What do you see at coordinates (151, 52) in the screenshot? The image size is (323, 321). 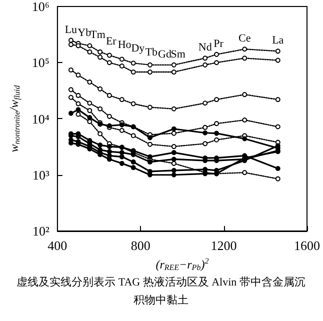 I see `annotation: Tb` at bounding box center [151, 52].